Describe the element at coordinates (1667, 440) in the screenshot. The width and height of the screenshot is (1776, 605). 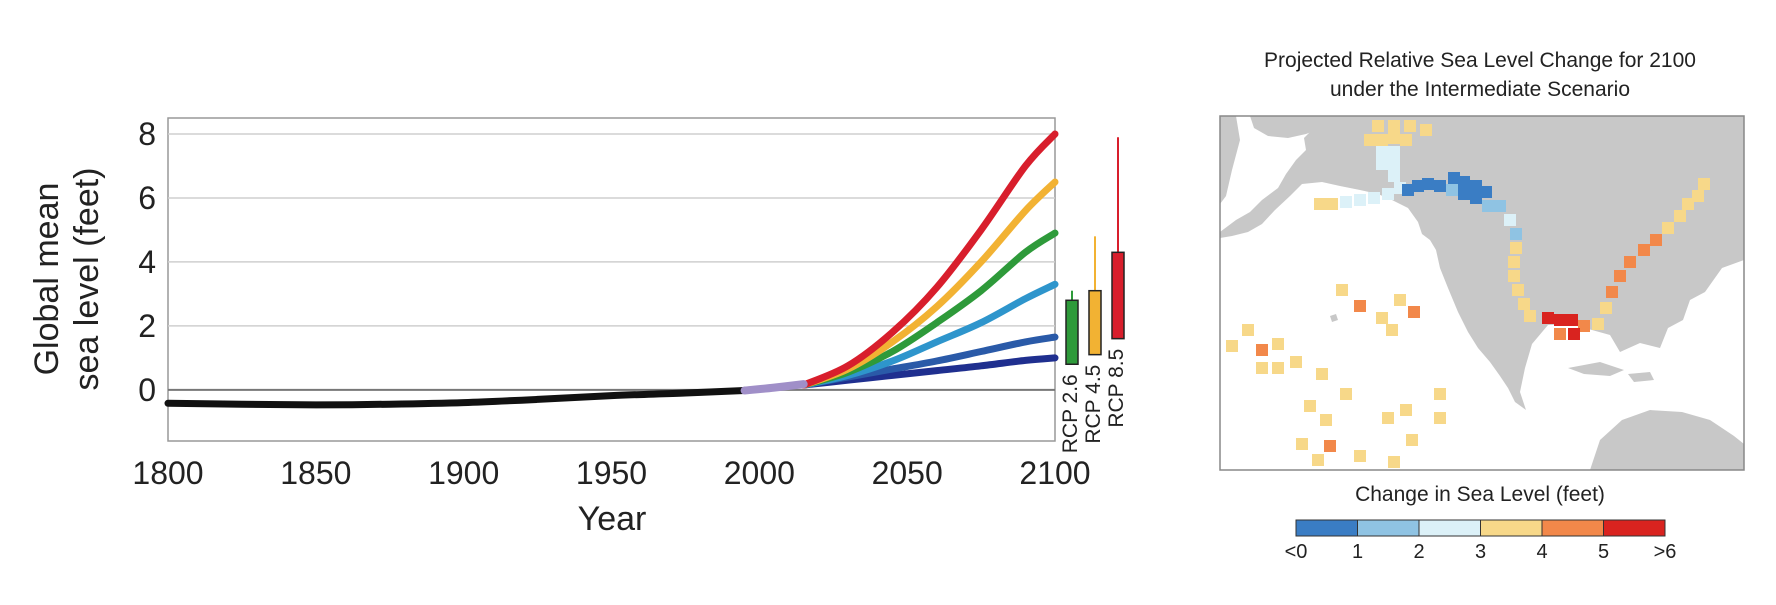
I see `south-america-landmass` at that location.